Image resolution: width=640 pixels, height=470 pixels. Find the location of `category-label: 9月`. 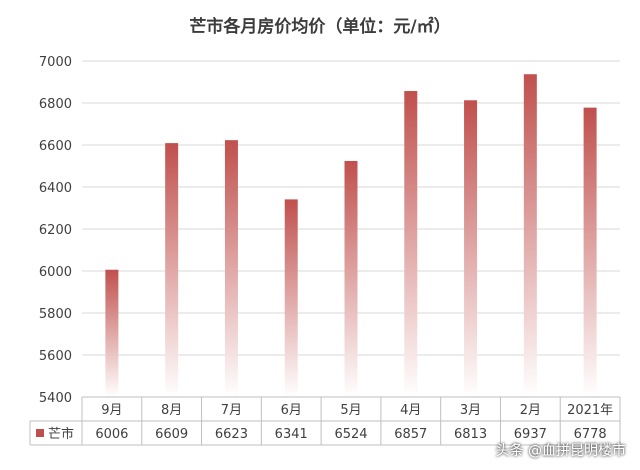

category-label: 9月 is located at coordinates (111, 410).